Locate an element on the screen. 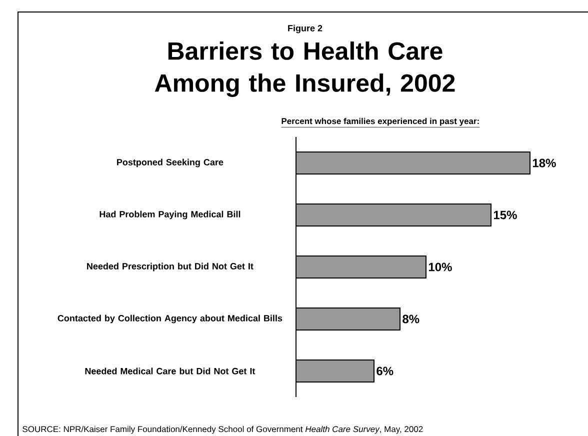  x-axis-title: Percent whose families experienced in past year: is located at coordinates (380, 122).